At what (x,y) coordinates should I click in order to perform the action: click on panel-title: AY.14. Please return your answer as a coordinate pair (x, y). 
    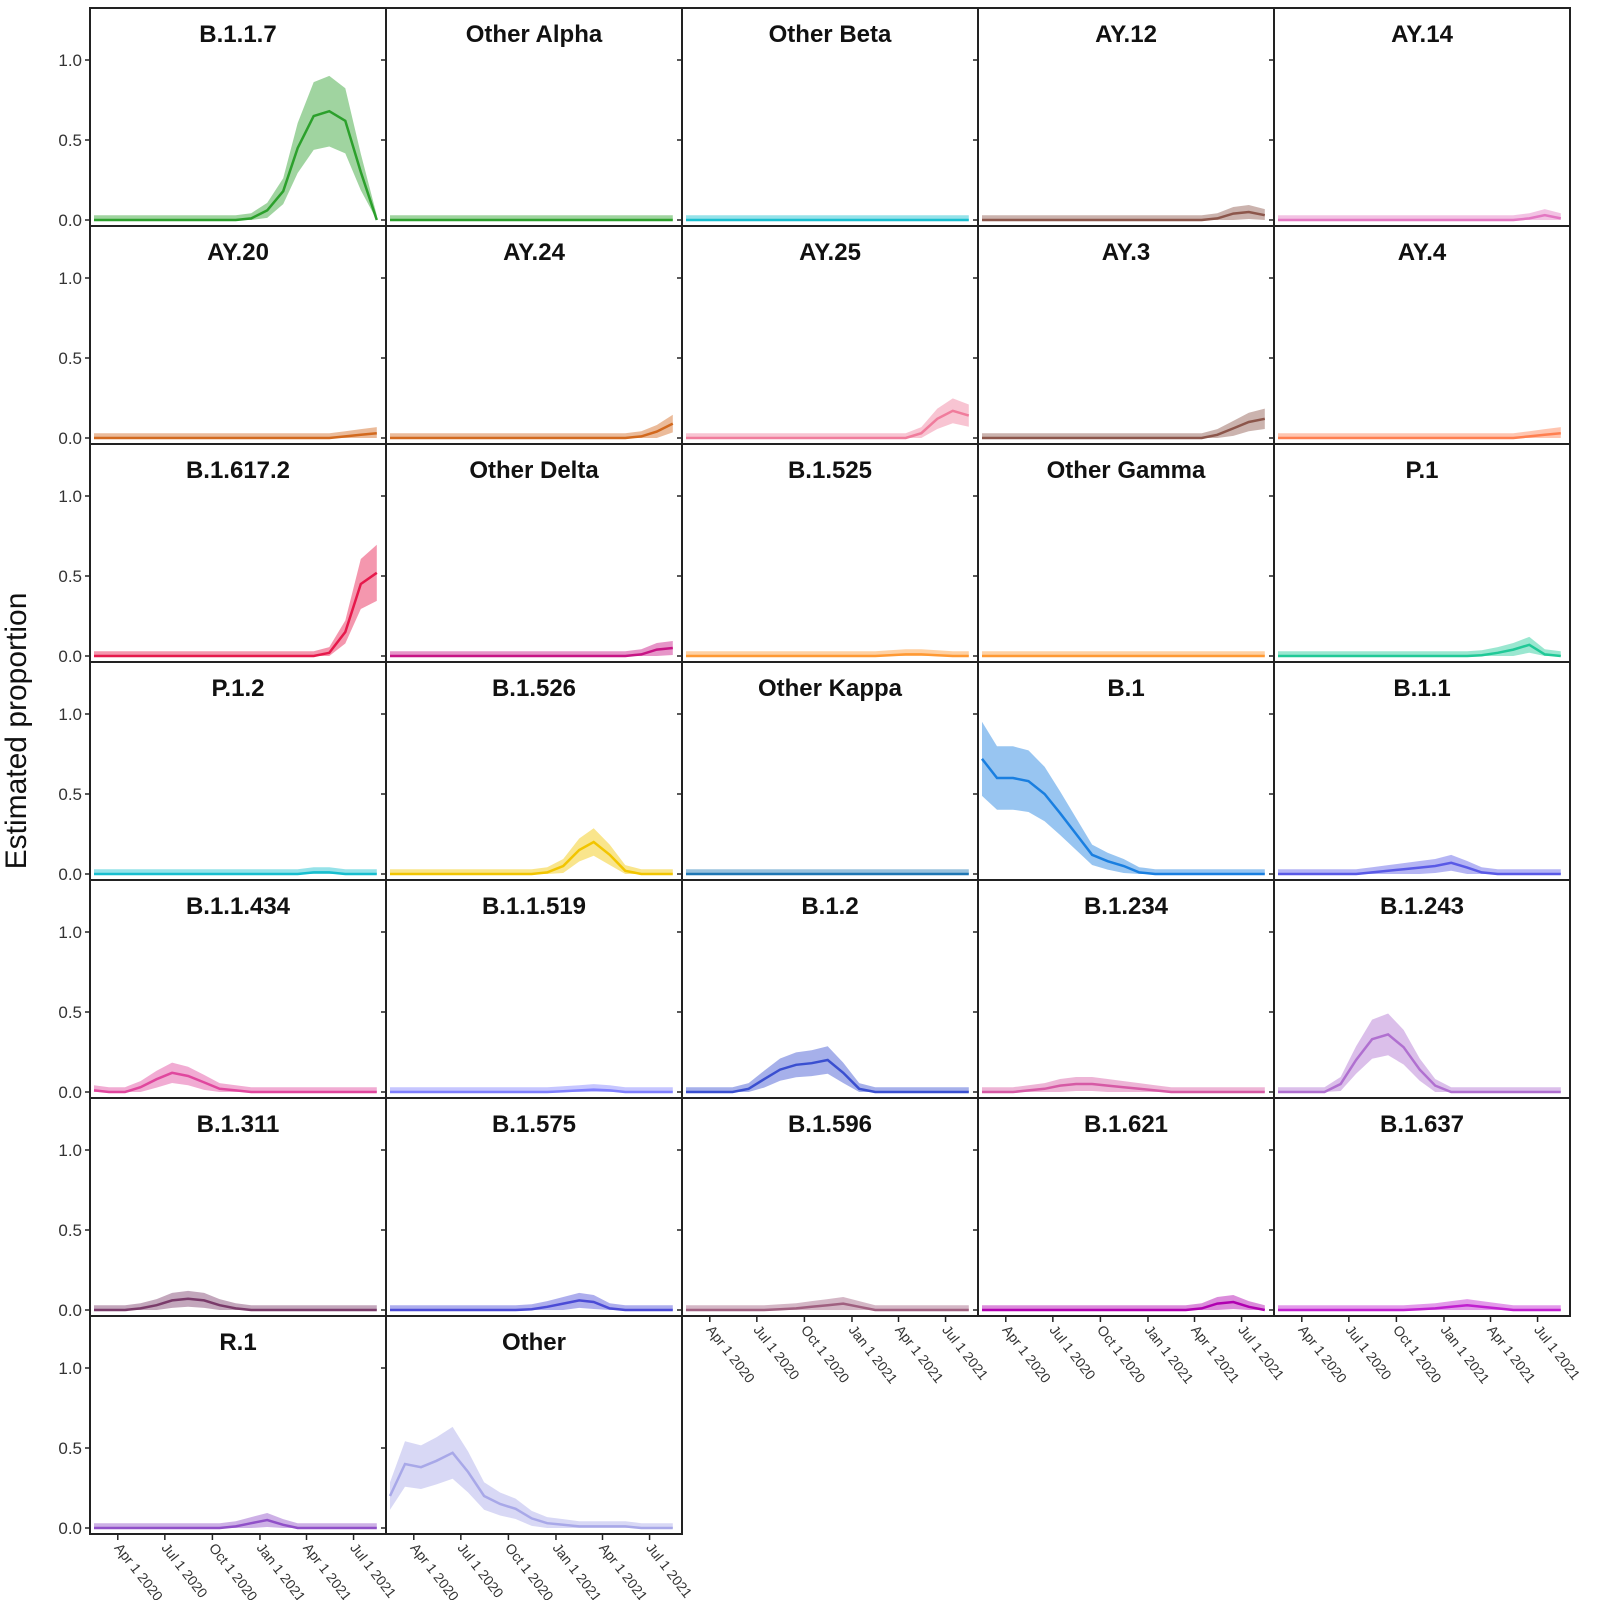
    Looking at the image, I should click on (1422, 34).